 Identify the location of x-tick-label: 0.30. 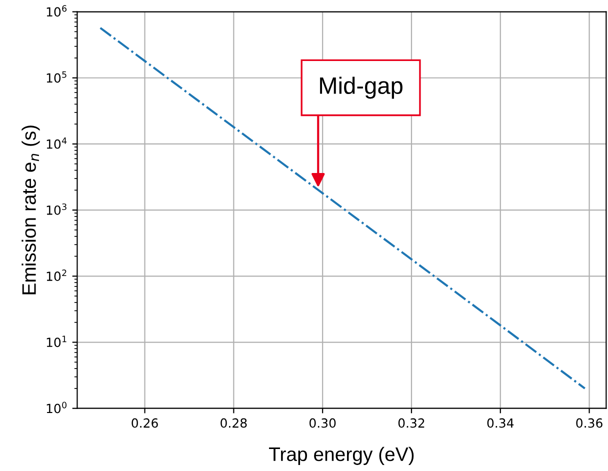
(322, 423).